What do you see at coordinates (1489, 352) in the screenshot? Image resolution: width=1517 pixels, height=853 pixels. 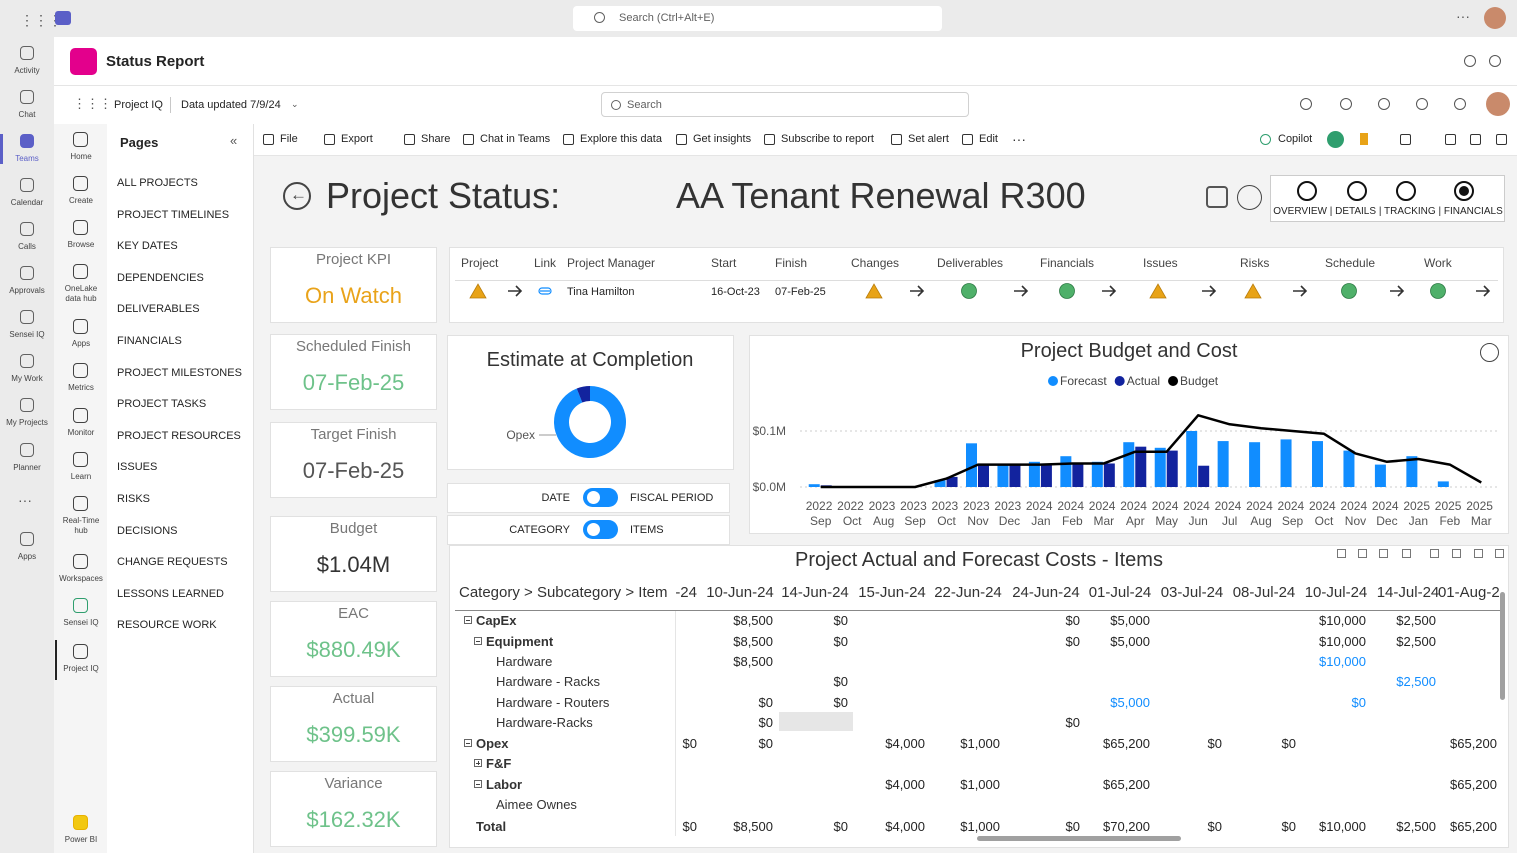 I see `chart-info-icon` at bounding box center [1489, 352].